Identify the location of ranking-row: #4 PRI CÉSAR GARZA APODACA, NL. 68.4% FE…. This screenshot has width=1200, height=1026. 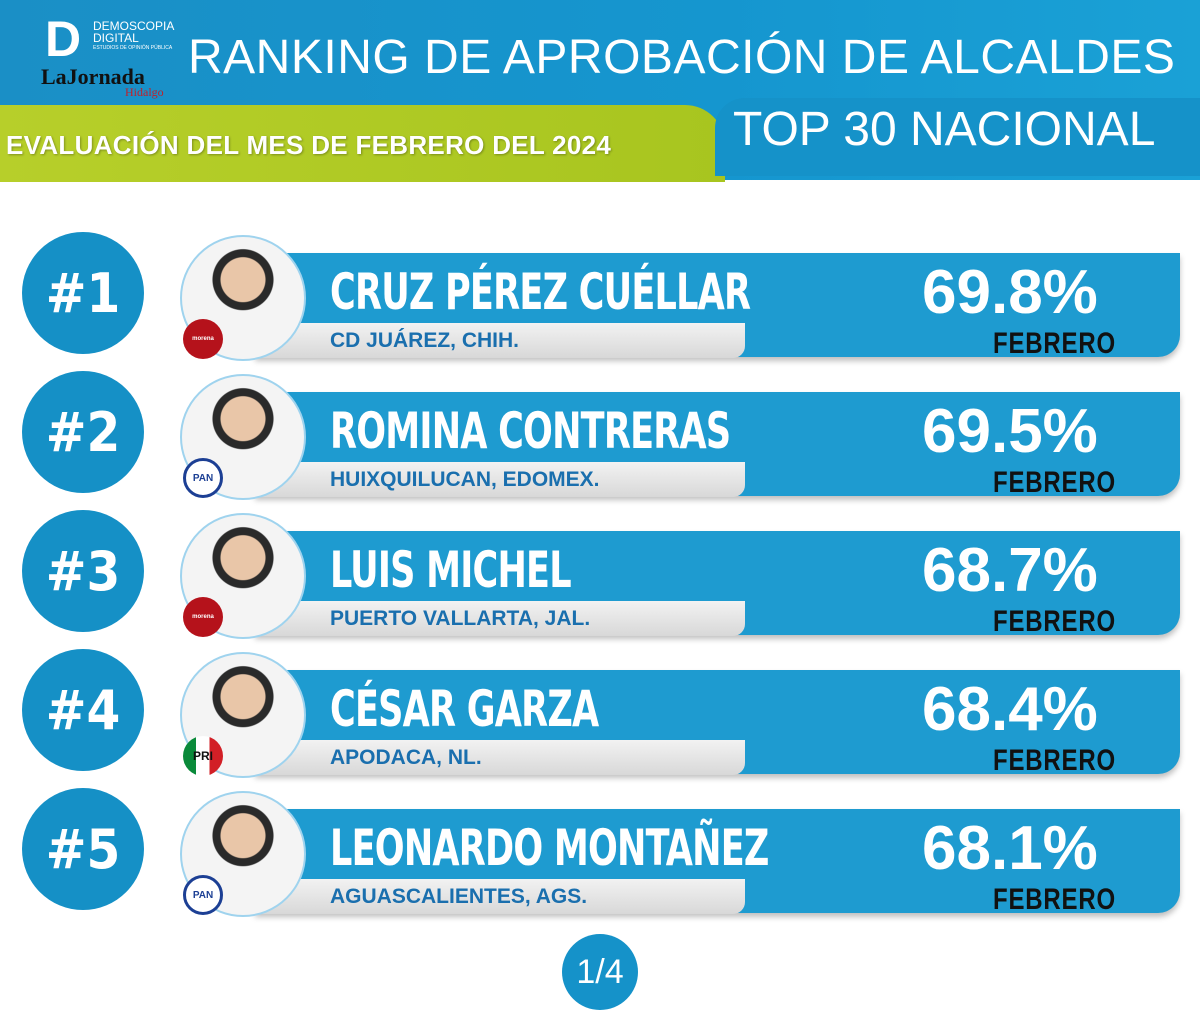
(600, 713).